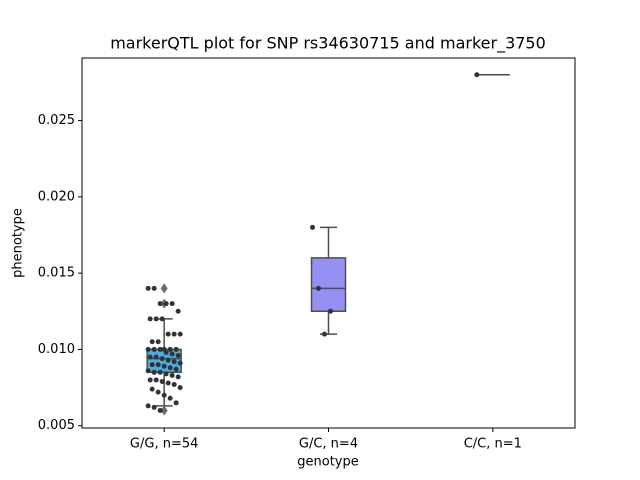  I want to click on y-tick-label: 0.015, so click(56, 273).